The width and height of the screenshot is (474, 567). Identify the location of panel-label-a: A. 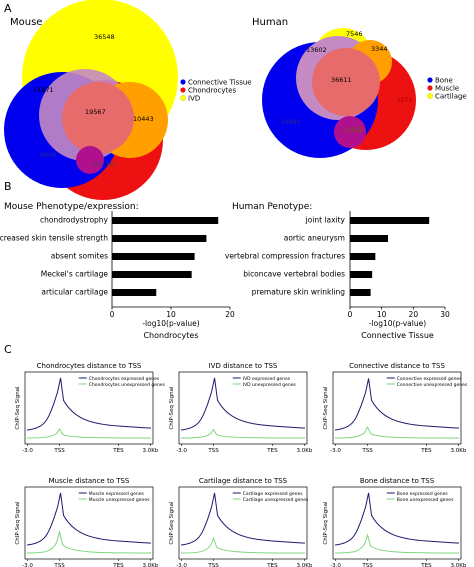
(8, 8).